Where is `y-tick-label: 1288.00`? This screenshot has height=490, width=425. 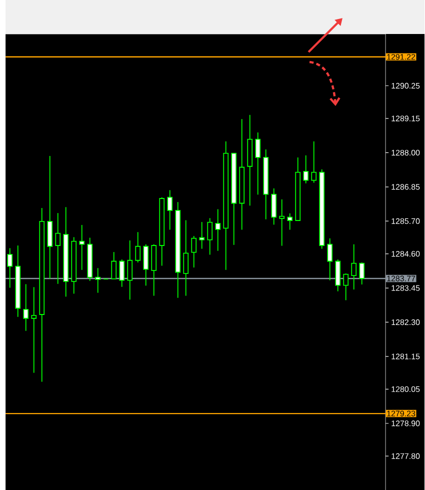
y-tick-label: 1288.00 is located at coordinates (406, 153).